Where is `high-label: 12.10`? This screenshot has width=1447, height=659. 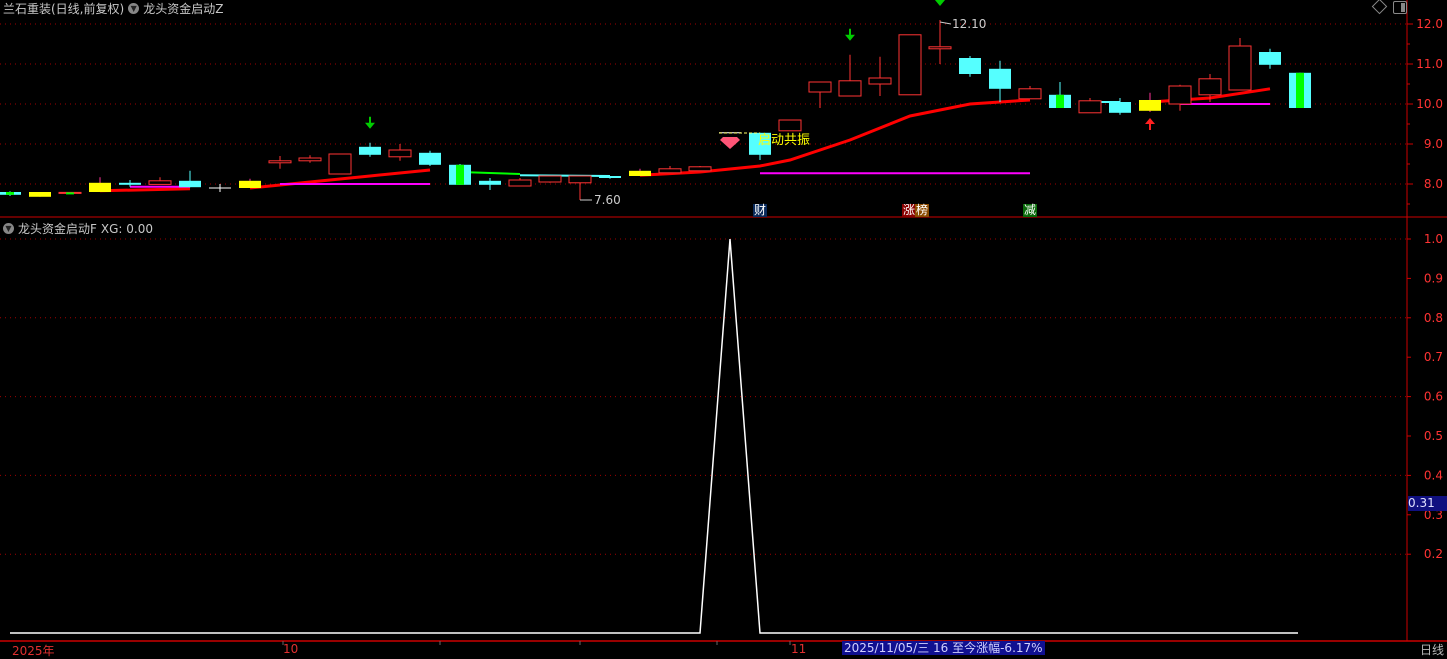
high-label: 12.10 is located at coordinates (969, 24).